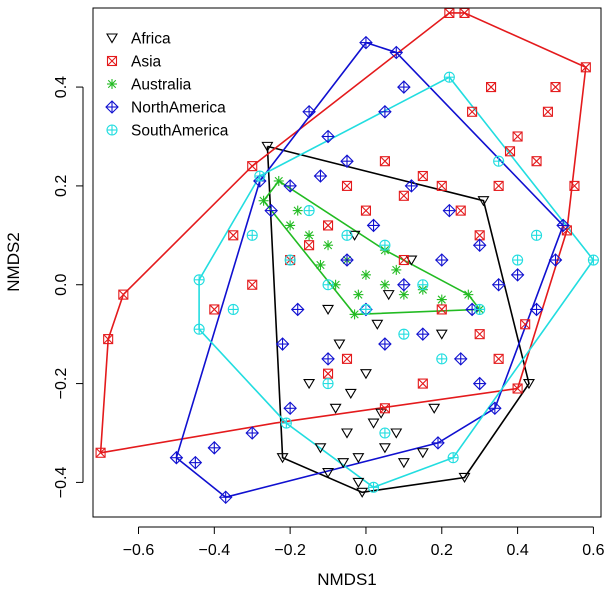  I want to click on x-tick-label: 0.6, so click(593, 550).